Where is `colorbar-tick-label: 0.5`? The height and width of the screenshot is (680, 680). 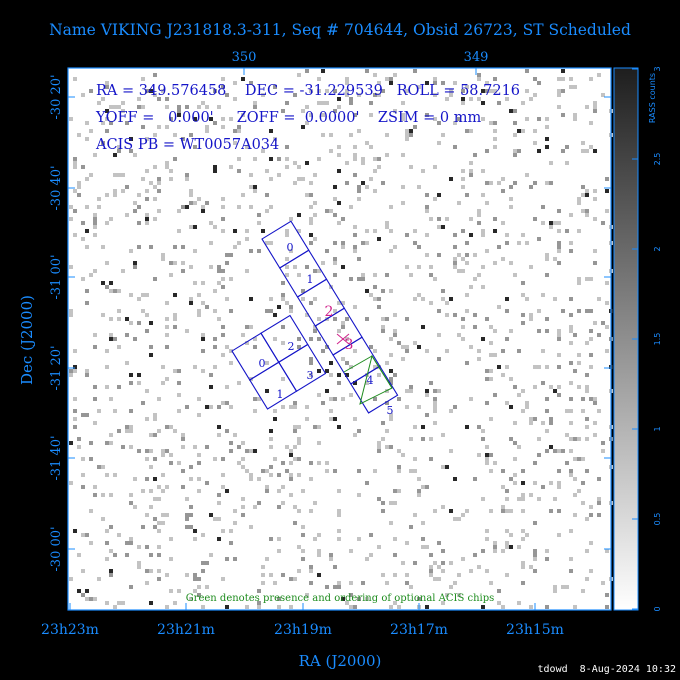 colorbar-tick-label: 0.5 is located at coordinates (657, 519).